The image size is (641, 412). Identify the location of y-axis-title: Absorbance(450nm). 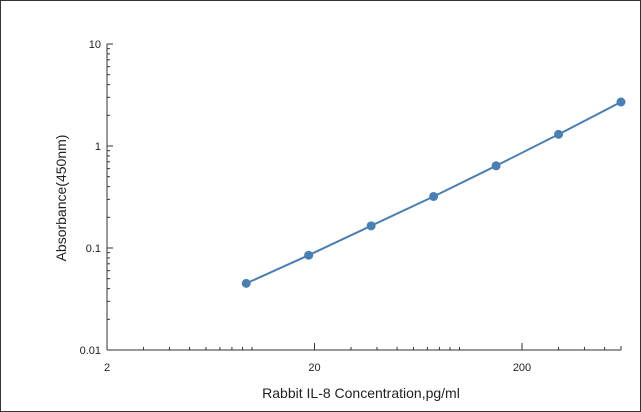
(61, 198).